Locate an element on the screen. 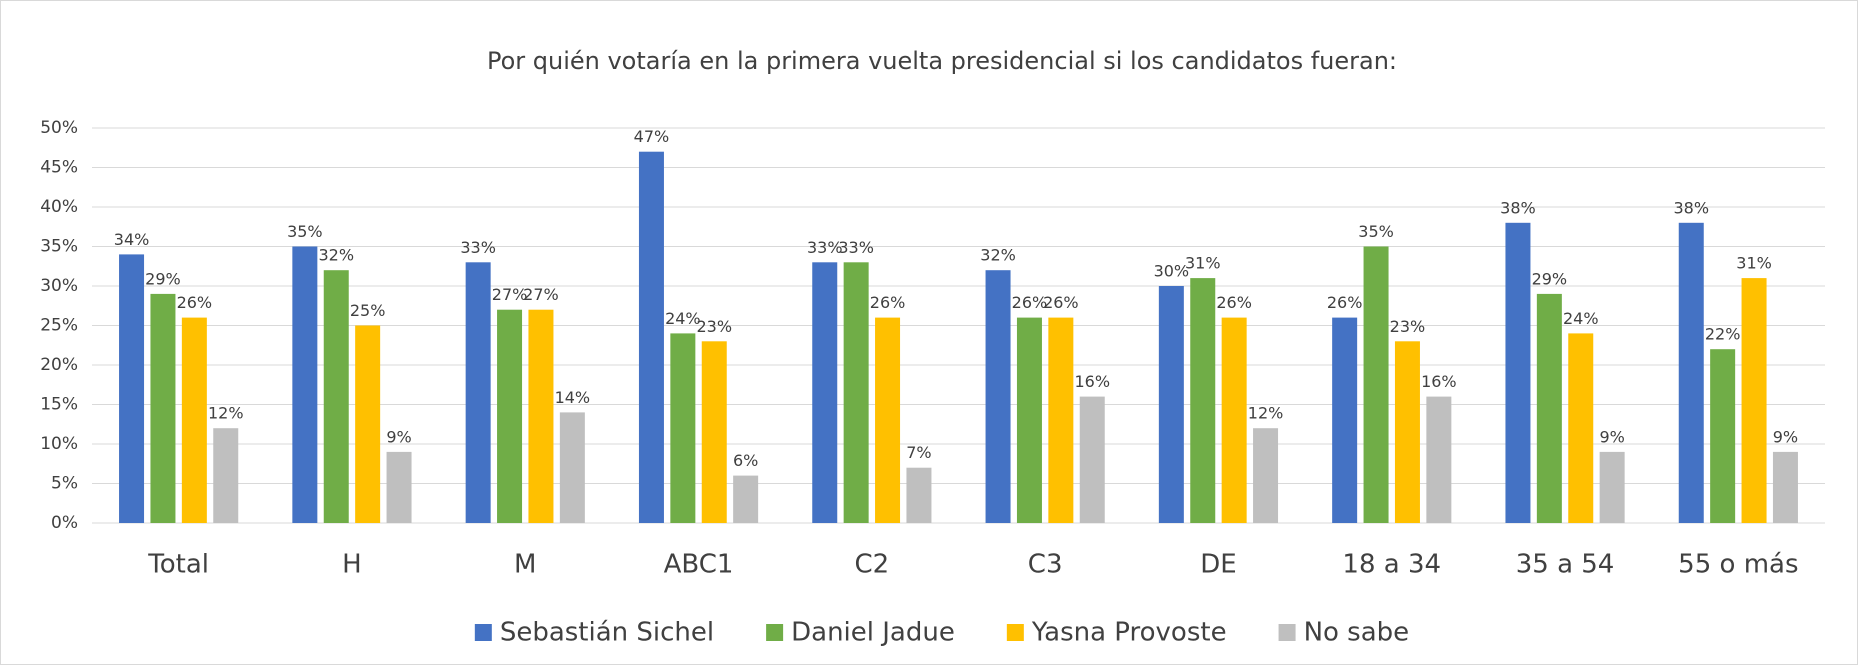 The width and height of the screenshot is (1858, 665). y-tick-label: 45% is located at coordinates (59, 168).